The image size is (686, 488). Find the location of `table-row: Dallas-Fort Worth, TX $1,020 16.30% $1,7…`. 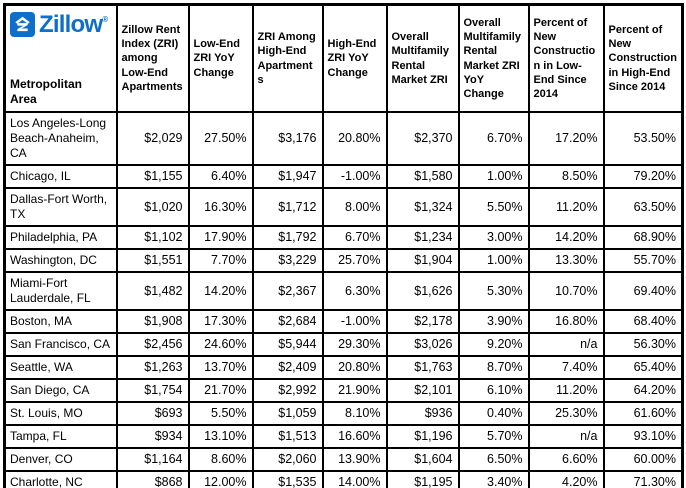

table-row: Dallas-Fort Worth, TX $1,020 16.30% $1,7… is located at coordinates (343, 207).